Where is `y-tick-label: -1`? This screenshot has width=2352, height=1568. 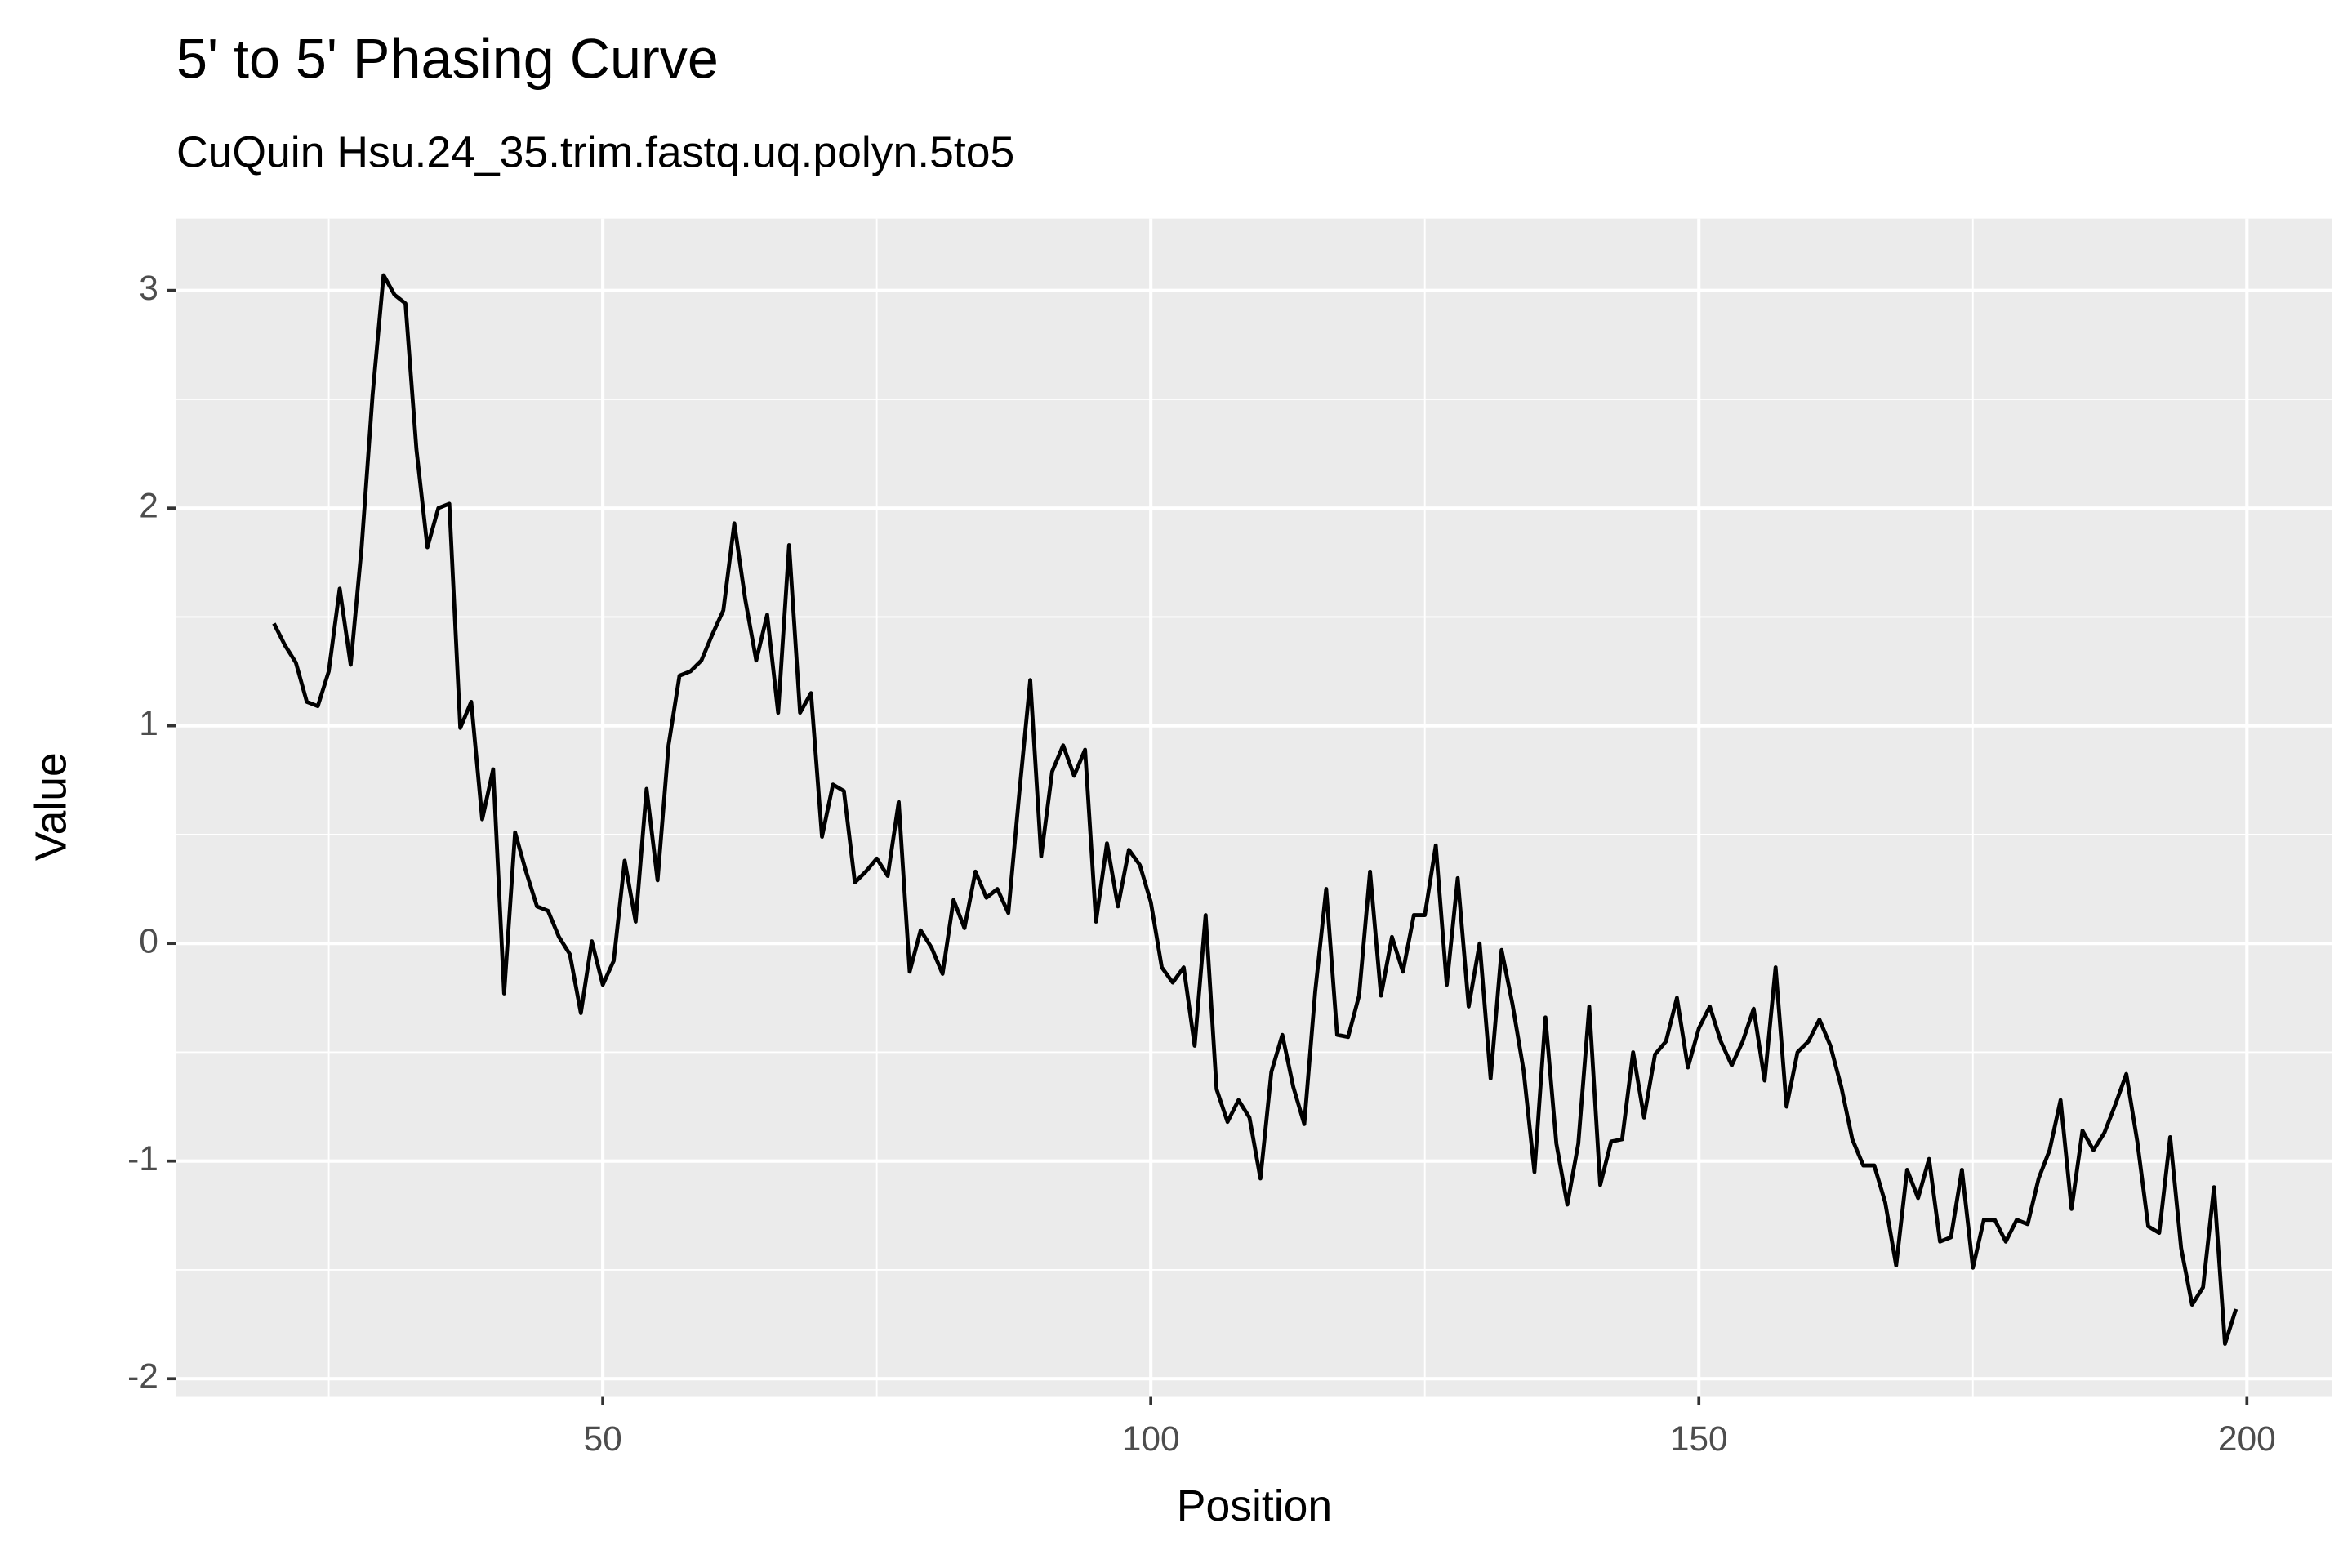 y-tick-label: -1 is located at coordinates (142, 1158).